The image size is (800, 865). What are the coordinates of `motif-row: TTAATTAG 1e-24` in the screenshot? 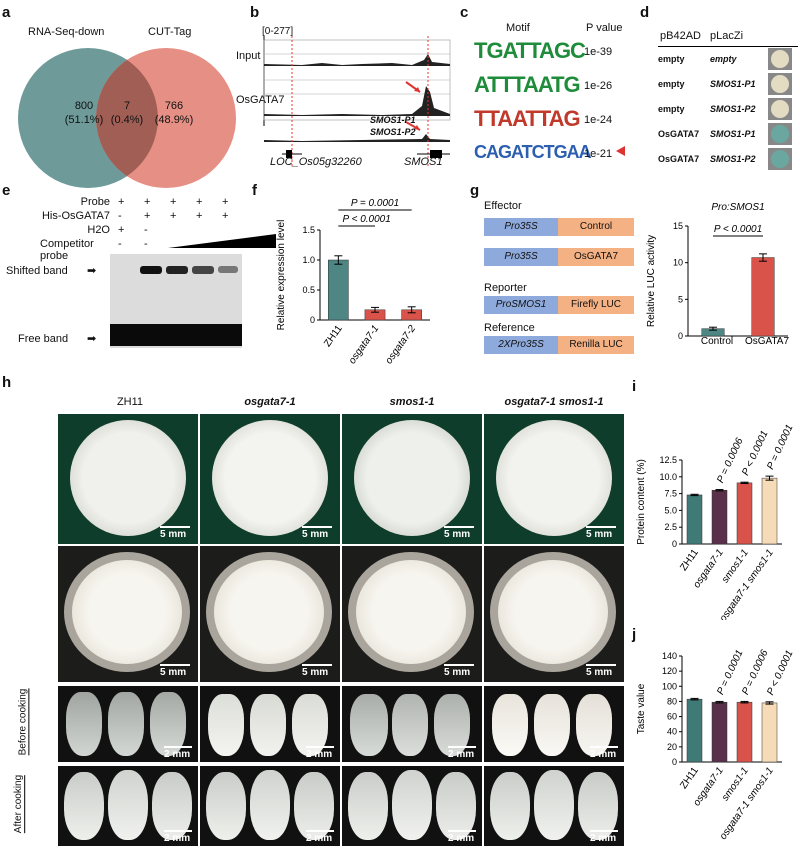 It's located at (544, 121).